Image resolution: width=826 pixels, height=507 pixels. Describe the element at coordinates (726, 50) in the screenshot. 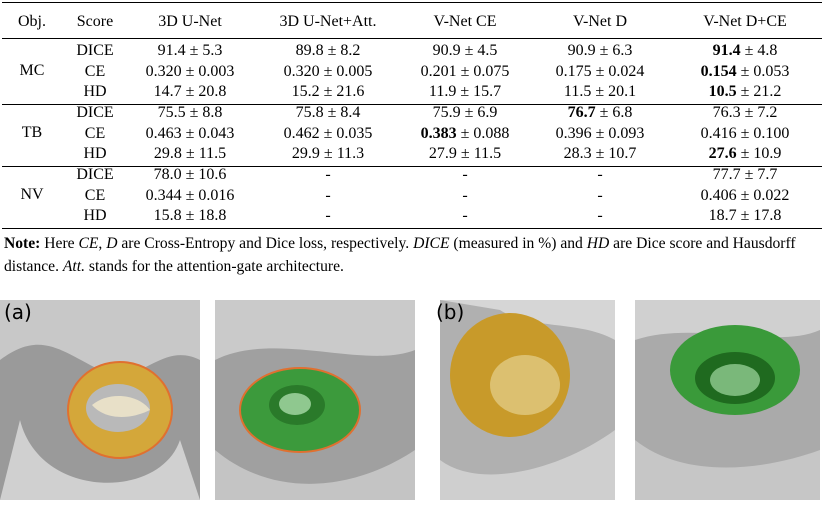

I see `mean: 91.4` at that location.